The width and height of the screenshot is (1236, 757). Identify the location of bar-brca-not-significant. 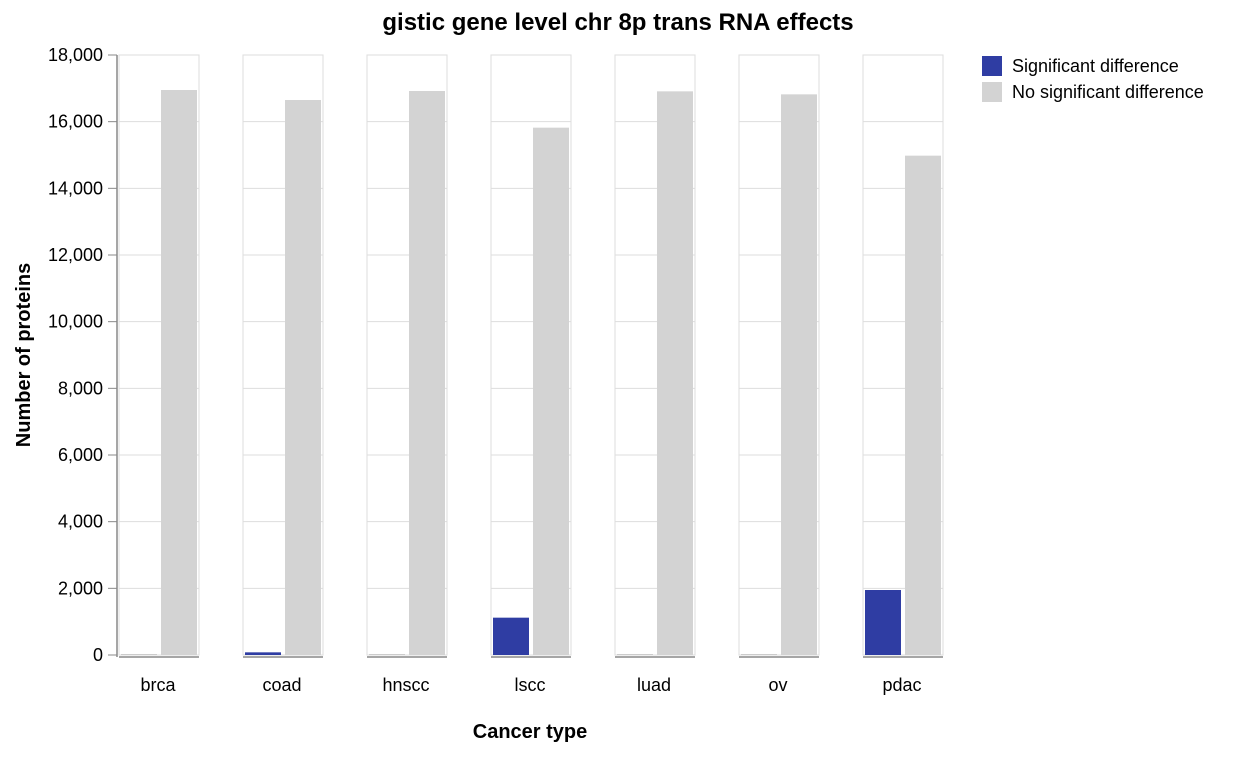
(179, 372).